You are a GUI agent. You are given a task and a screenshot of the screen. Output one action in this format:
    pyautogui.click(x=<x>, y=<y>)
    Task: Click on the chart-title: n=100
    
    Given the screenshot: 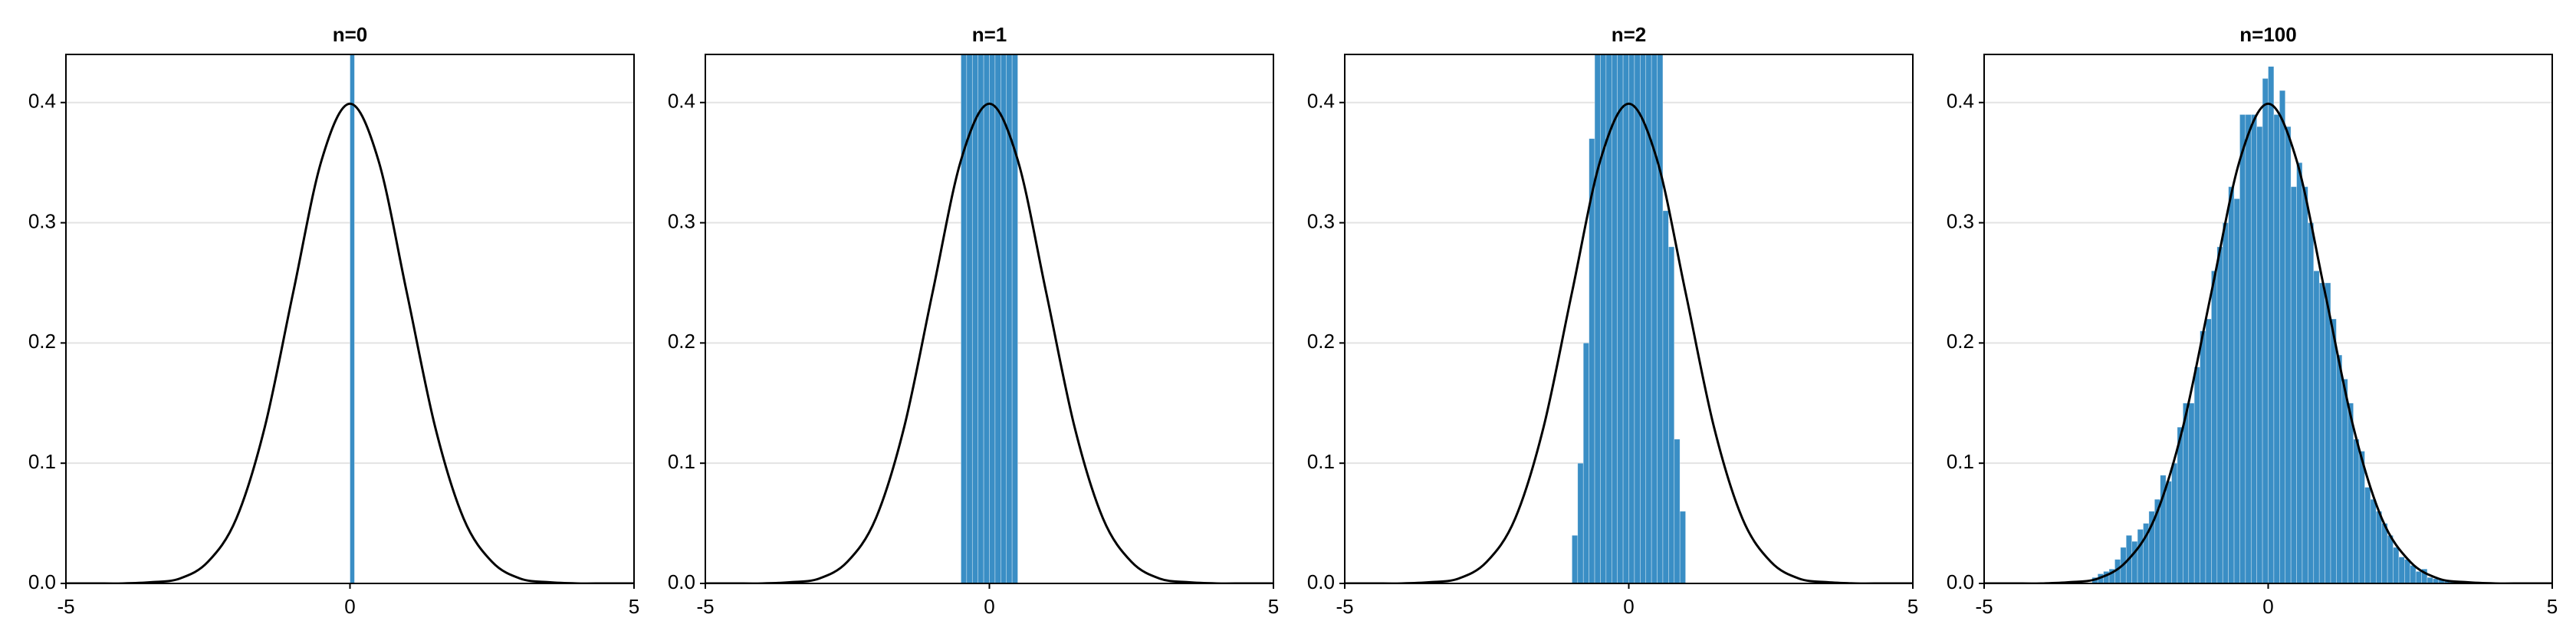 What is the action you would take?
    pyautogui.click(x=2267, y=34)
    